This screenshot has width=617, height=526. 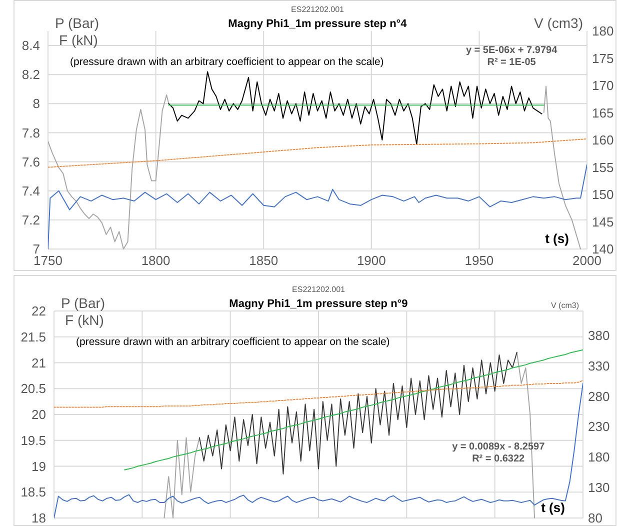 I want to click on y-tick-label: 7.8, so click(x=31, y=132).